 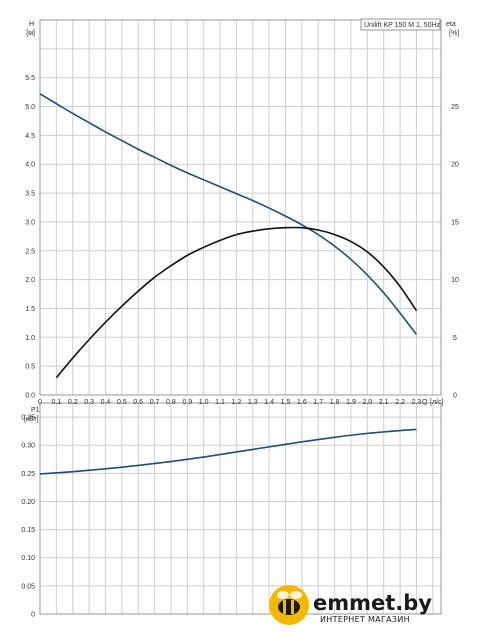 What do you see at coordinates (28, 418) in the screenshot?
I see `bottom-y-tick-label: 0.35` at bounding box center [28, 418].